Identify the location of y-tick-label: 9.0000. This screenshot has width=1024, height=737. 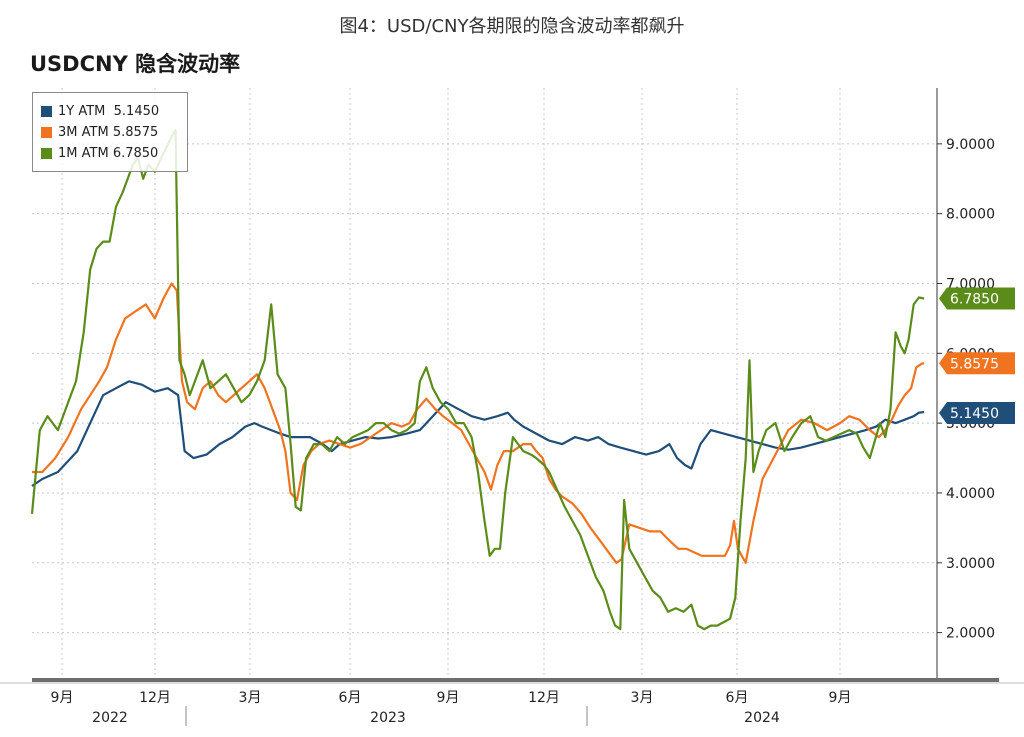
(970, 145).